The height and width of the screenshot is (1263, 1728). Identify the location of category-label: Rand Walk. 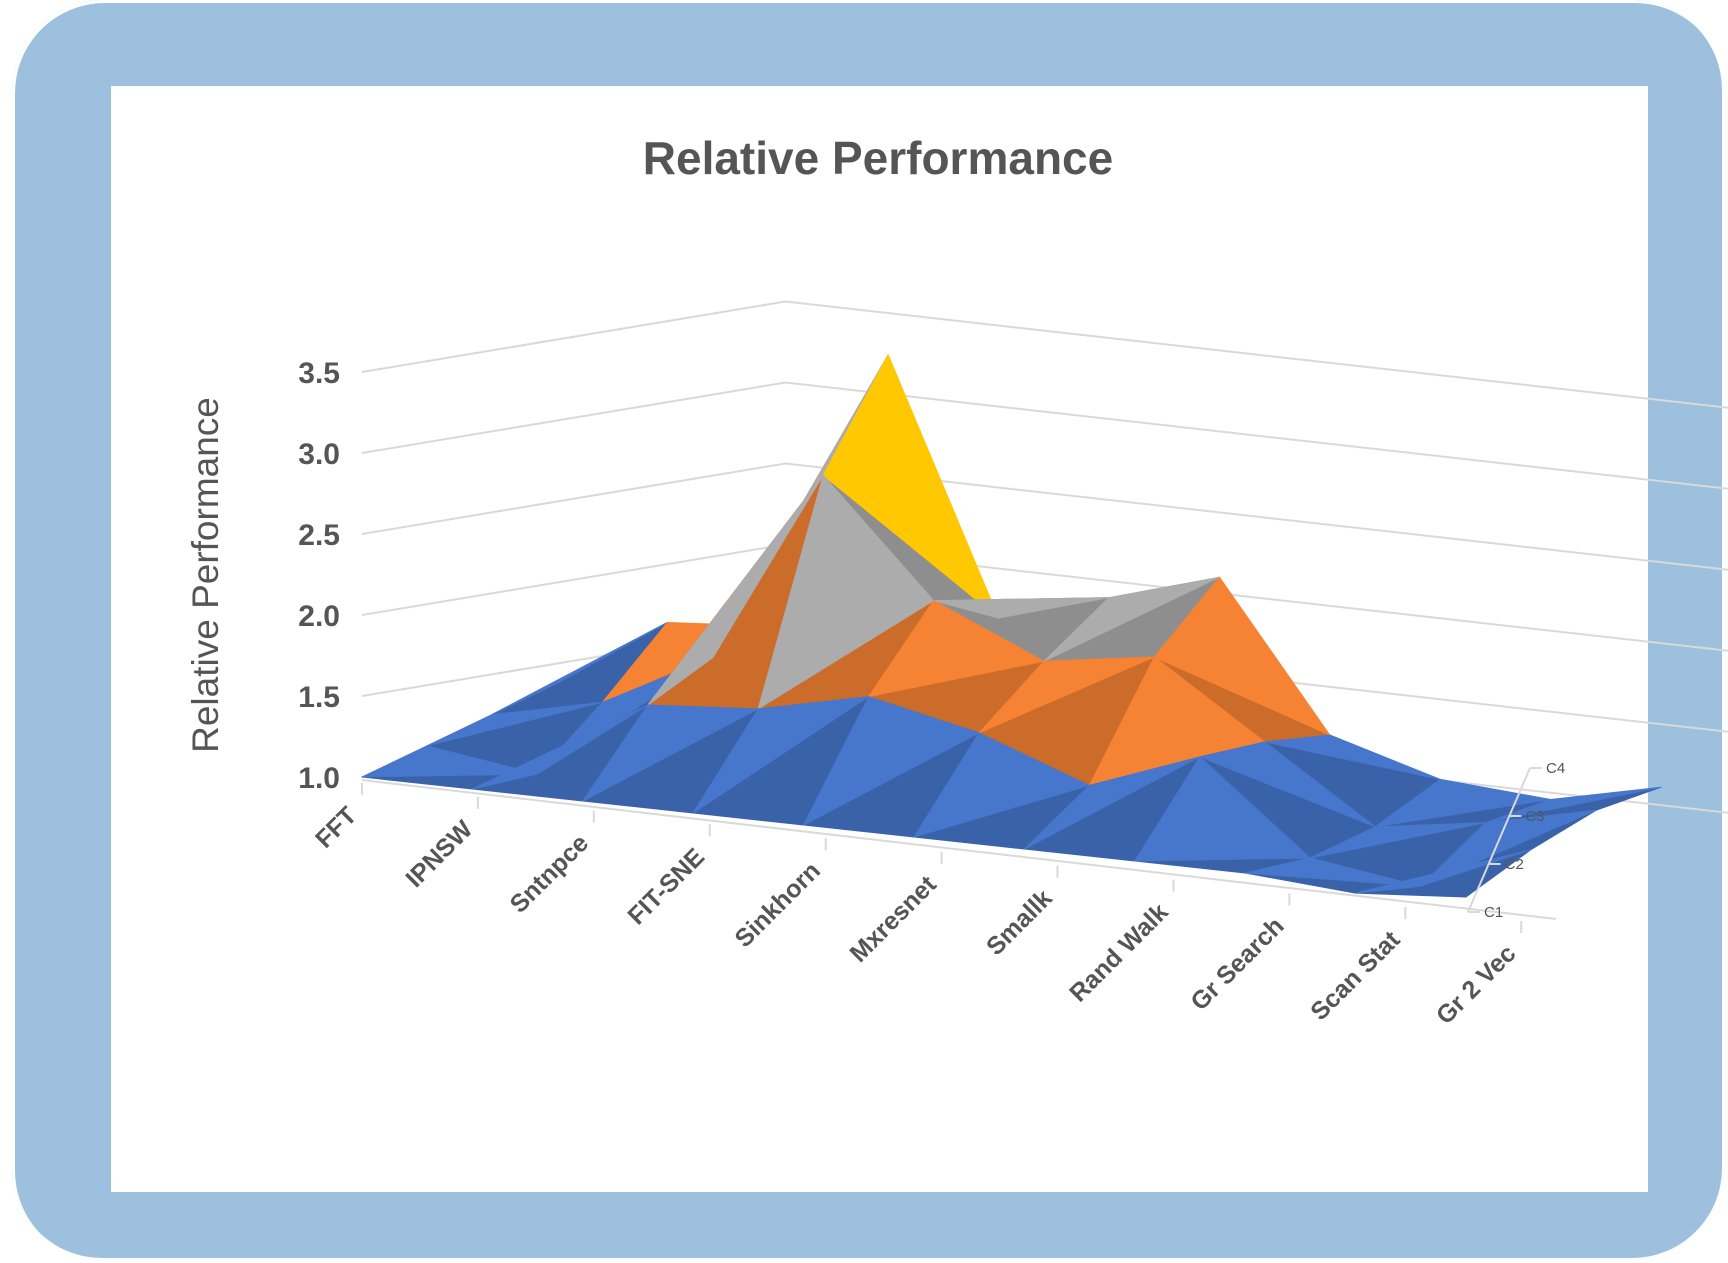
(1119, 953).